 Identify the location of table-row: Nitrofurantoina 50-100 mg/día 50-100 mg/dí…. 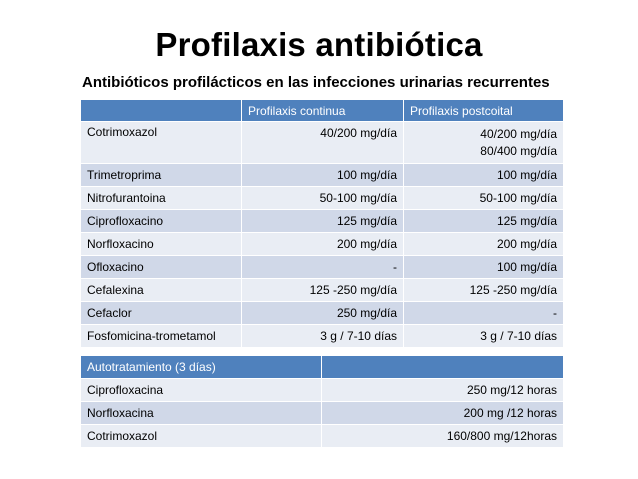
(322, 198).